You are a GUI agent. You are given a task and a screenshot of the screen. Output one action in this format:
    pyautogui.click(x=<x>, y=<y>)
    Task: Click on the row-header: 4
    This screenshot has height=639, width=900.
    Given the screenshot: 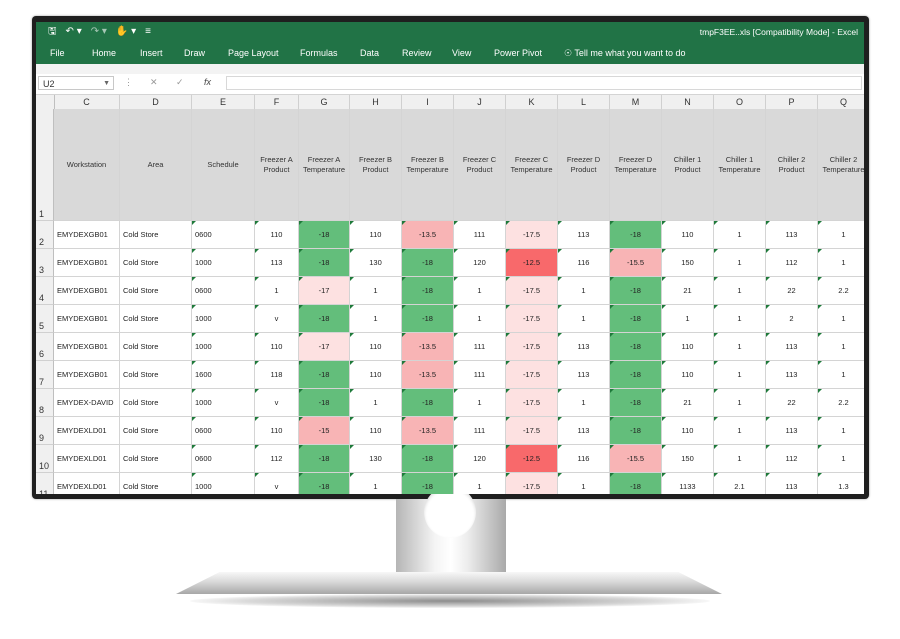 What is the action you would take?
    pyautogui.click(x=45, y=291)
    